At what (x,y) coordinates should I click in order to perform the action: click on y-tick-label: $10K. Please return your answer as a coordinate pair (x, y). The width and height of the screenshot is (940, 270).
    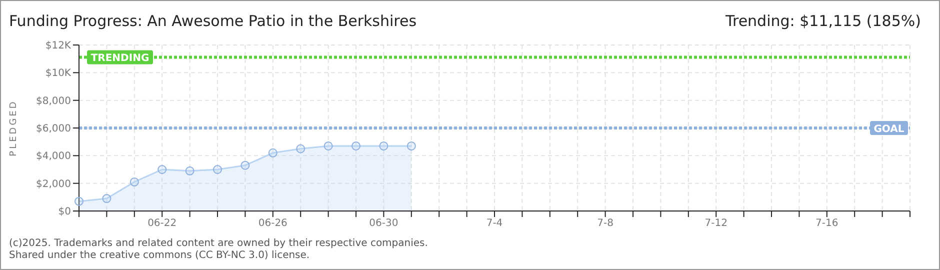
    Looking at the image, I should click on (58, 74).